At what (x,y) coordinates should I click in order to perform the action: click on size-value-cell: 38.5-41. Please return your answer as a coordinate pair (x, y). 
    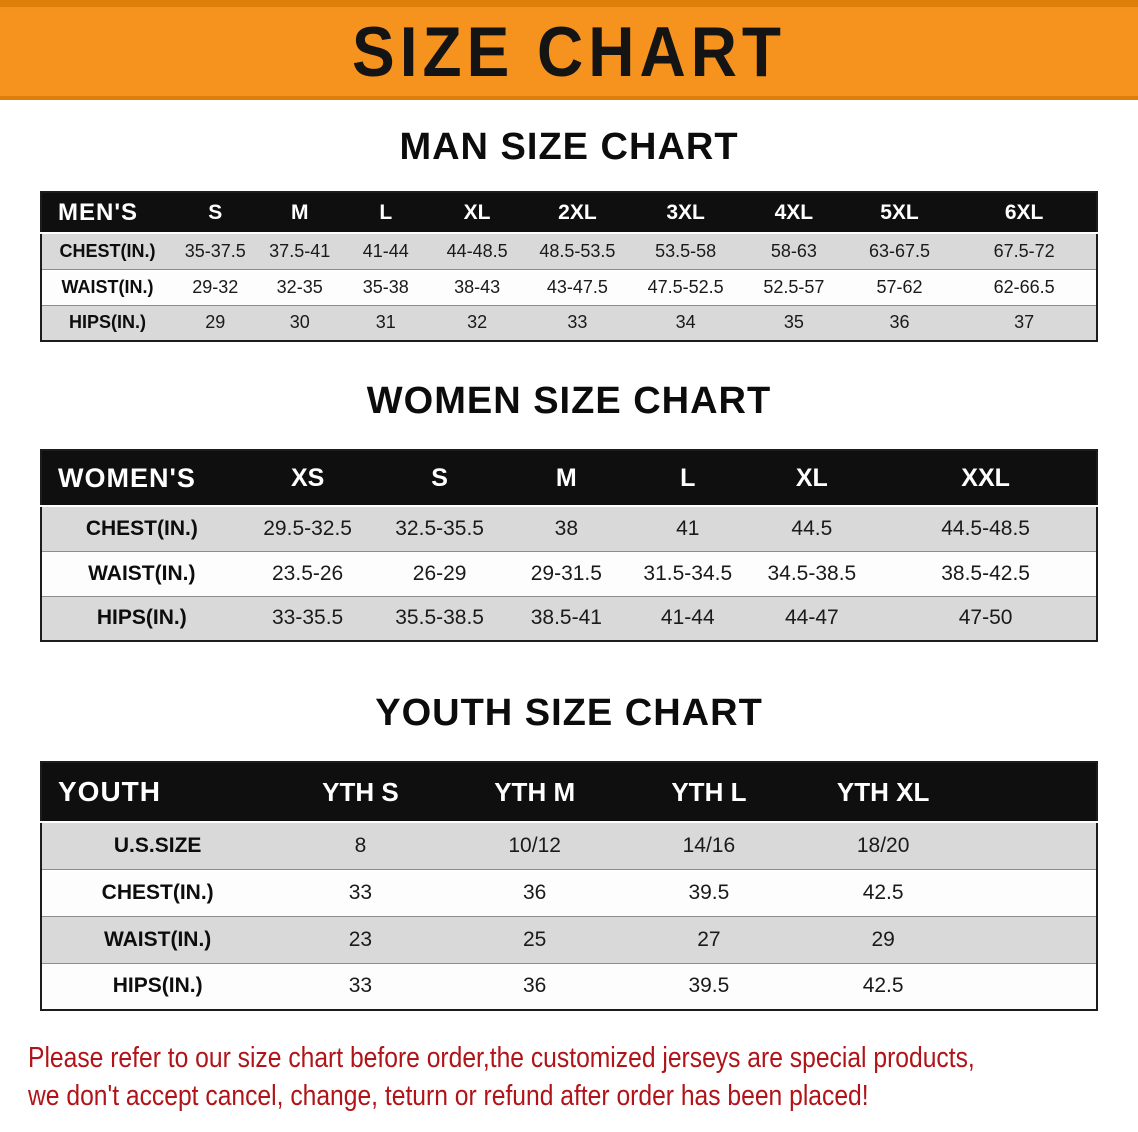
    Looking at the image, I should click on (566, 618).